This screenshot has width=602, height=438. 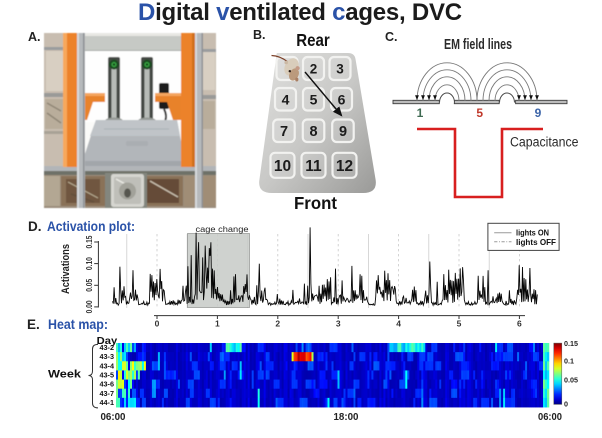 What do you see at coordinates (300, 13) in the screenshot?
I see `svg-text: Digital ventilated cages, DVC` at bounding box center [300, 13].